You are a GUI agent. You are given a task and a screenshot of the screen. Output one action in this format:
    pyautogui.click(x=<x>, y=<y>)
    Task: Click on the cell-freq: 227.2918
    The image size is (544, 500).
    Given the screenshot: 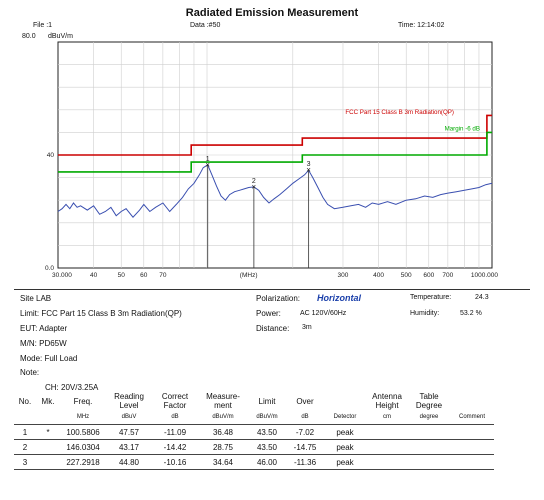 What is the action you would take?
    pyautogui.click(x=83, y=462)
    